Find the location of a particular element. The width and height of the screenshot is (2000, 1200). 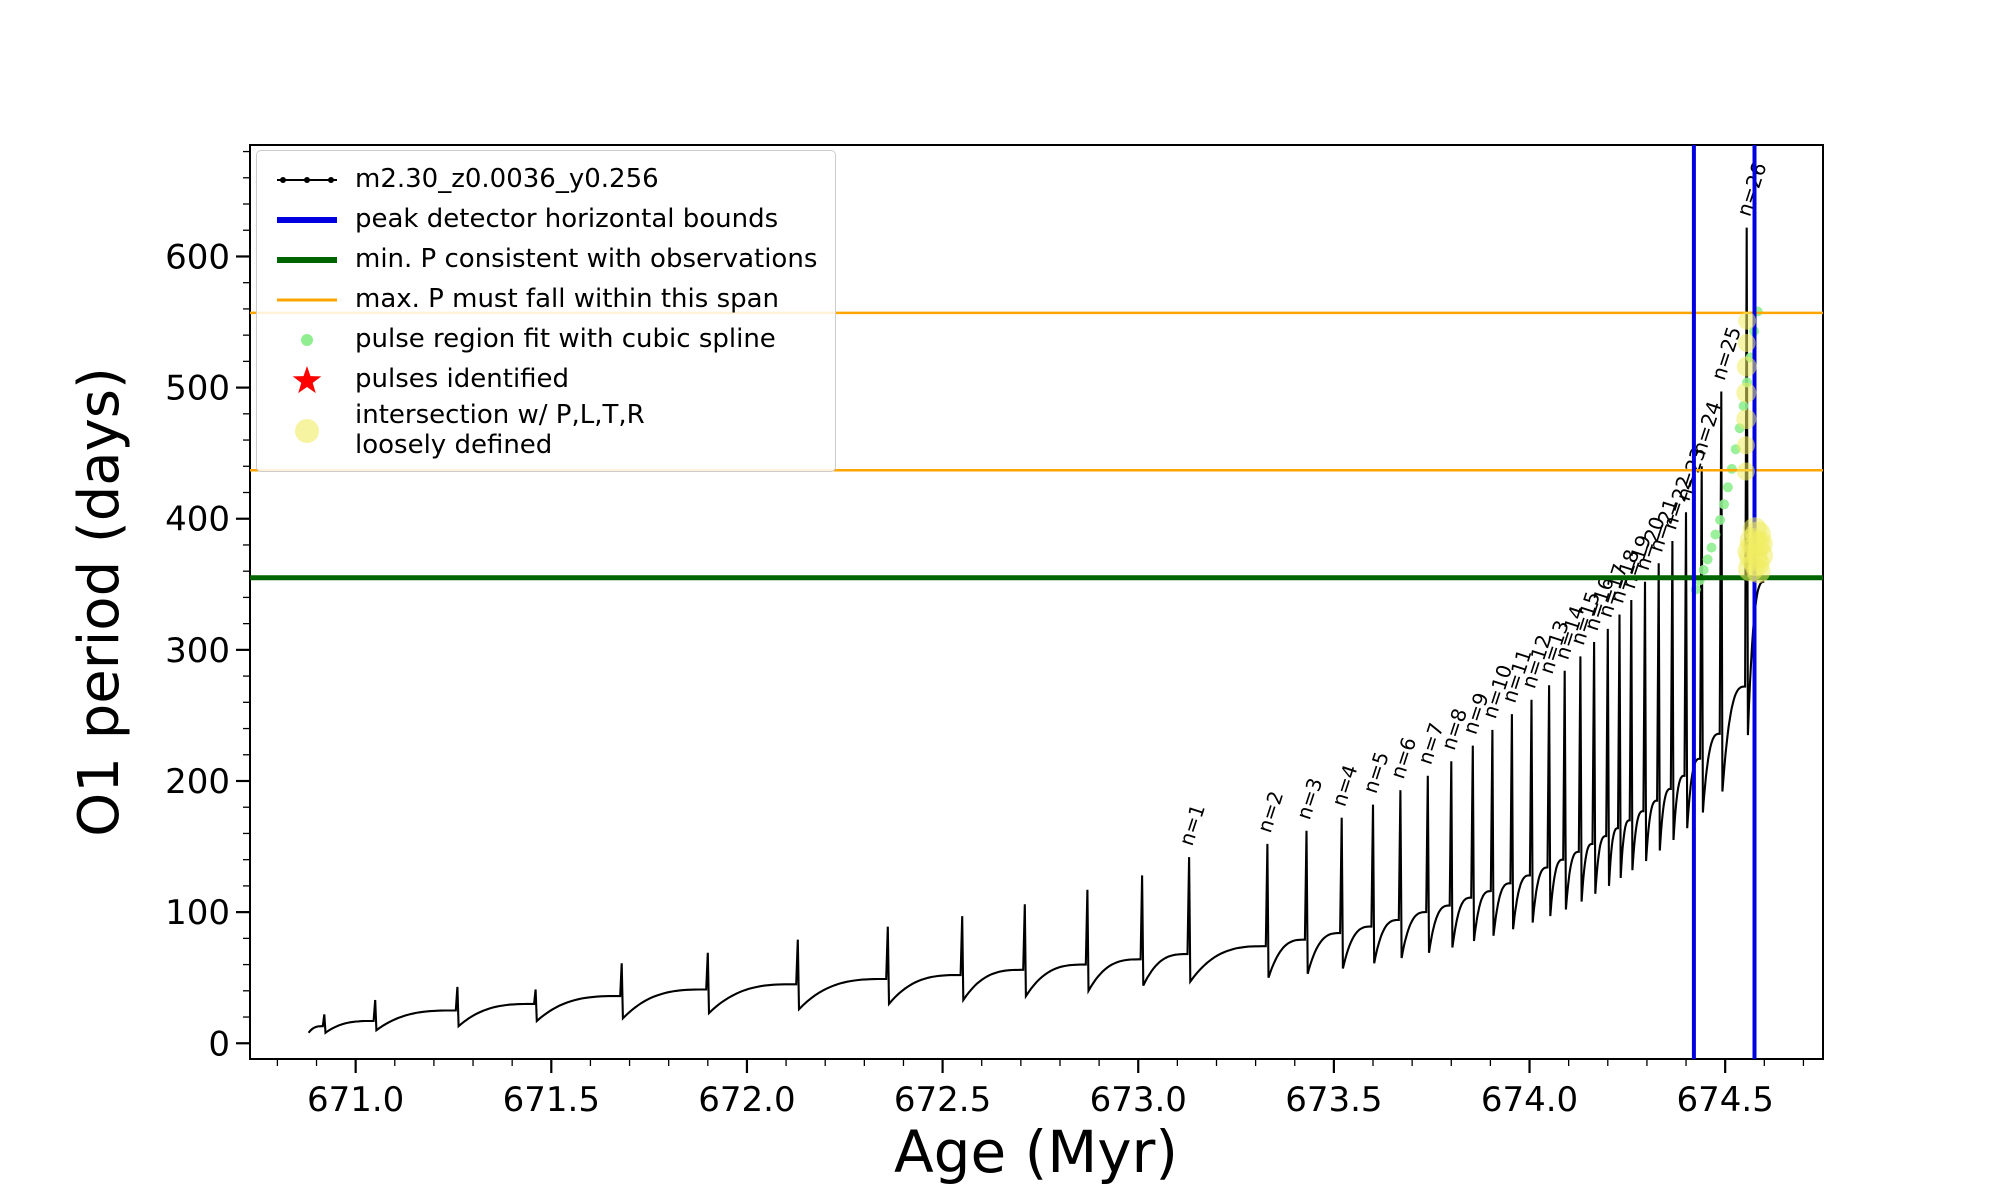

y-tick-label: 600 is located at coordinates (197, 257).